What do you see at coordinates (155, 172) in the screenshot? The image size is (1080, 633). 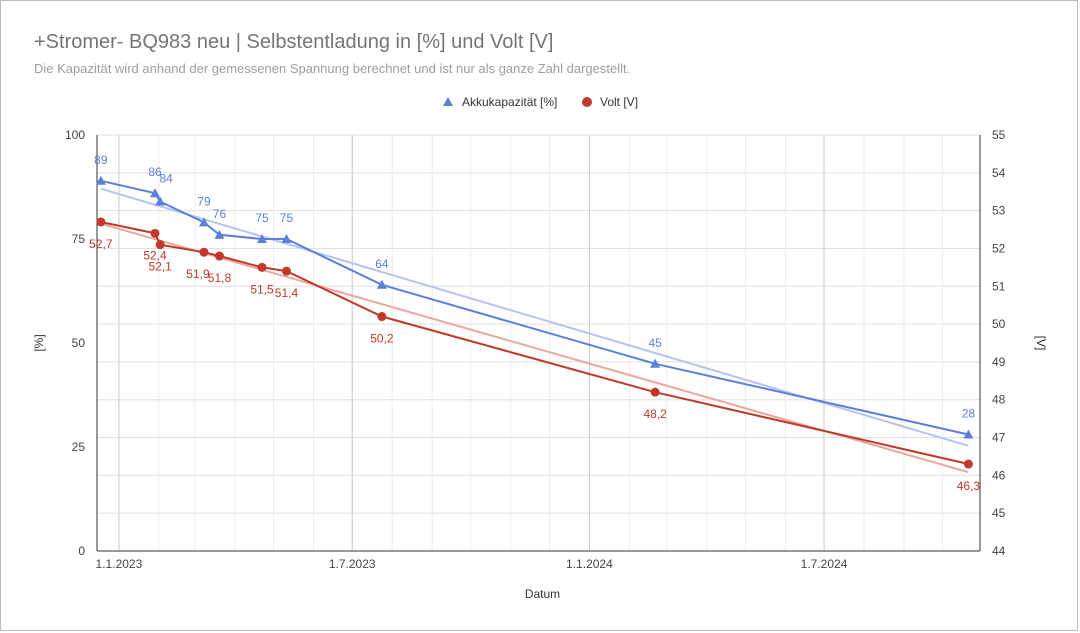 I see `akku-data-label: 86` at bounding box center [155, 172].